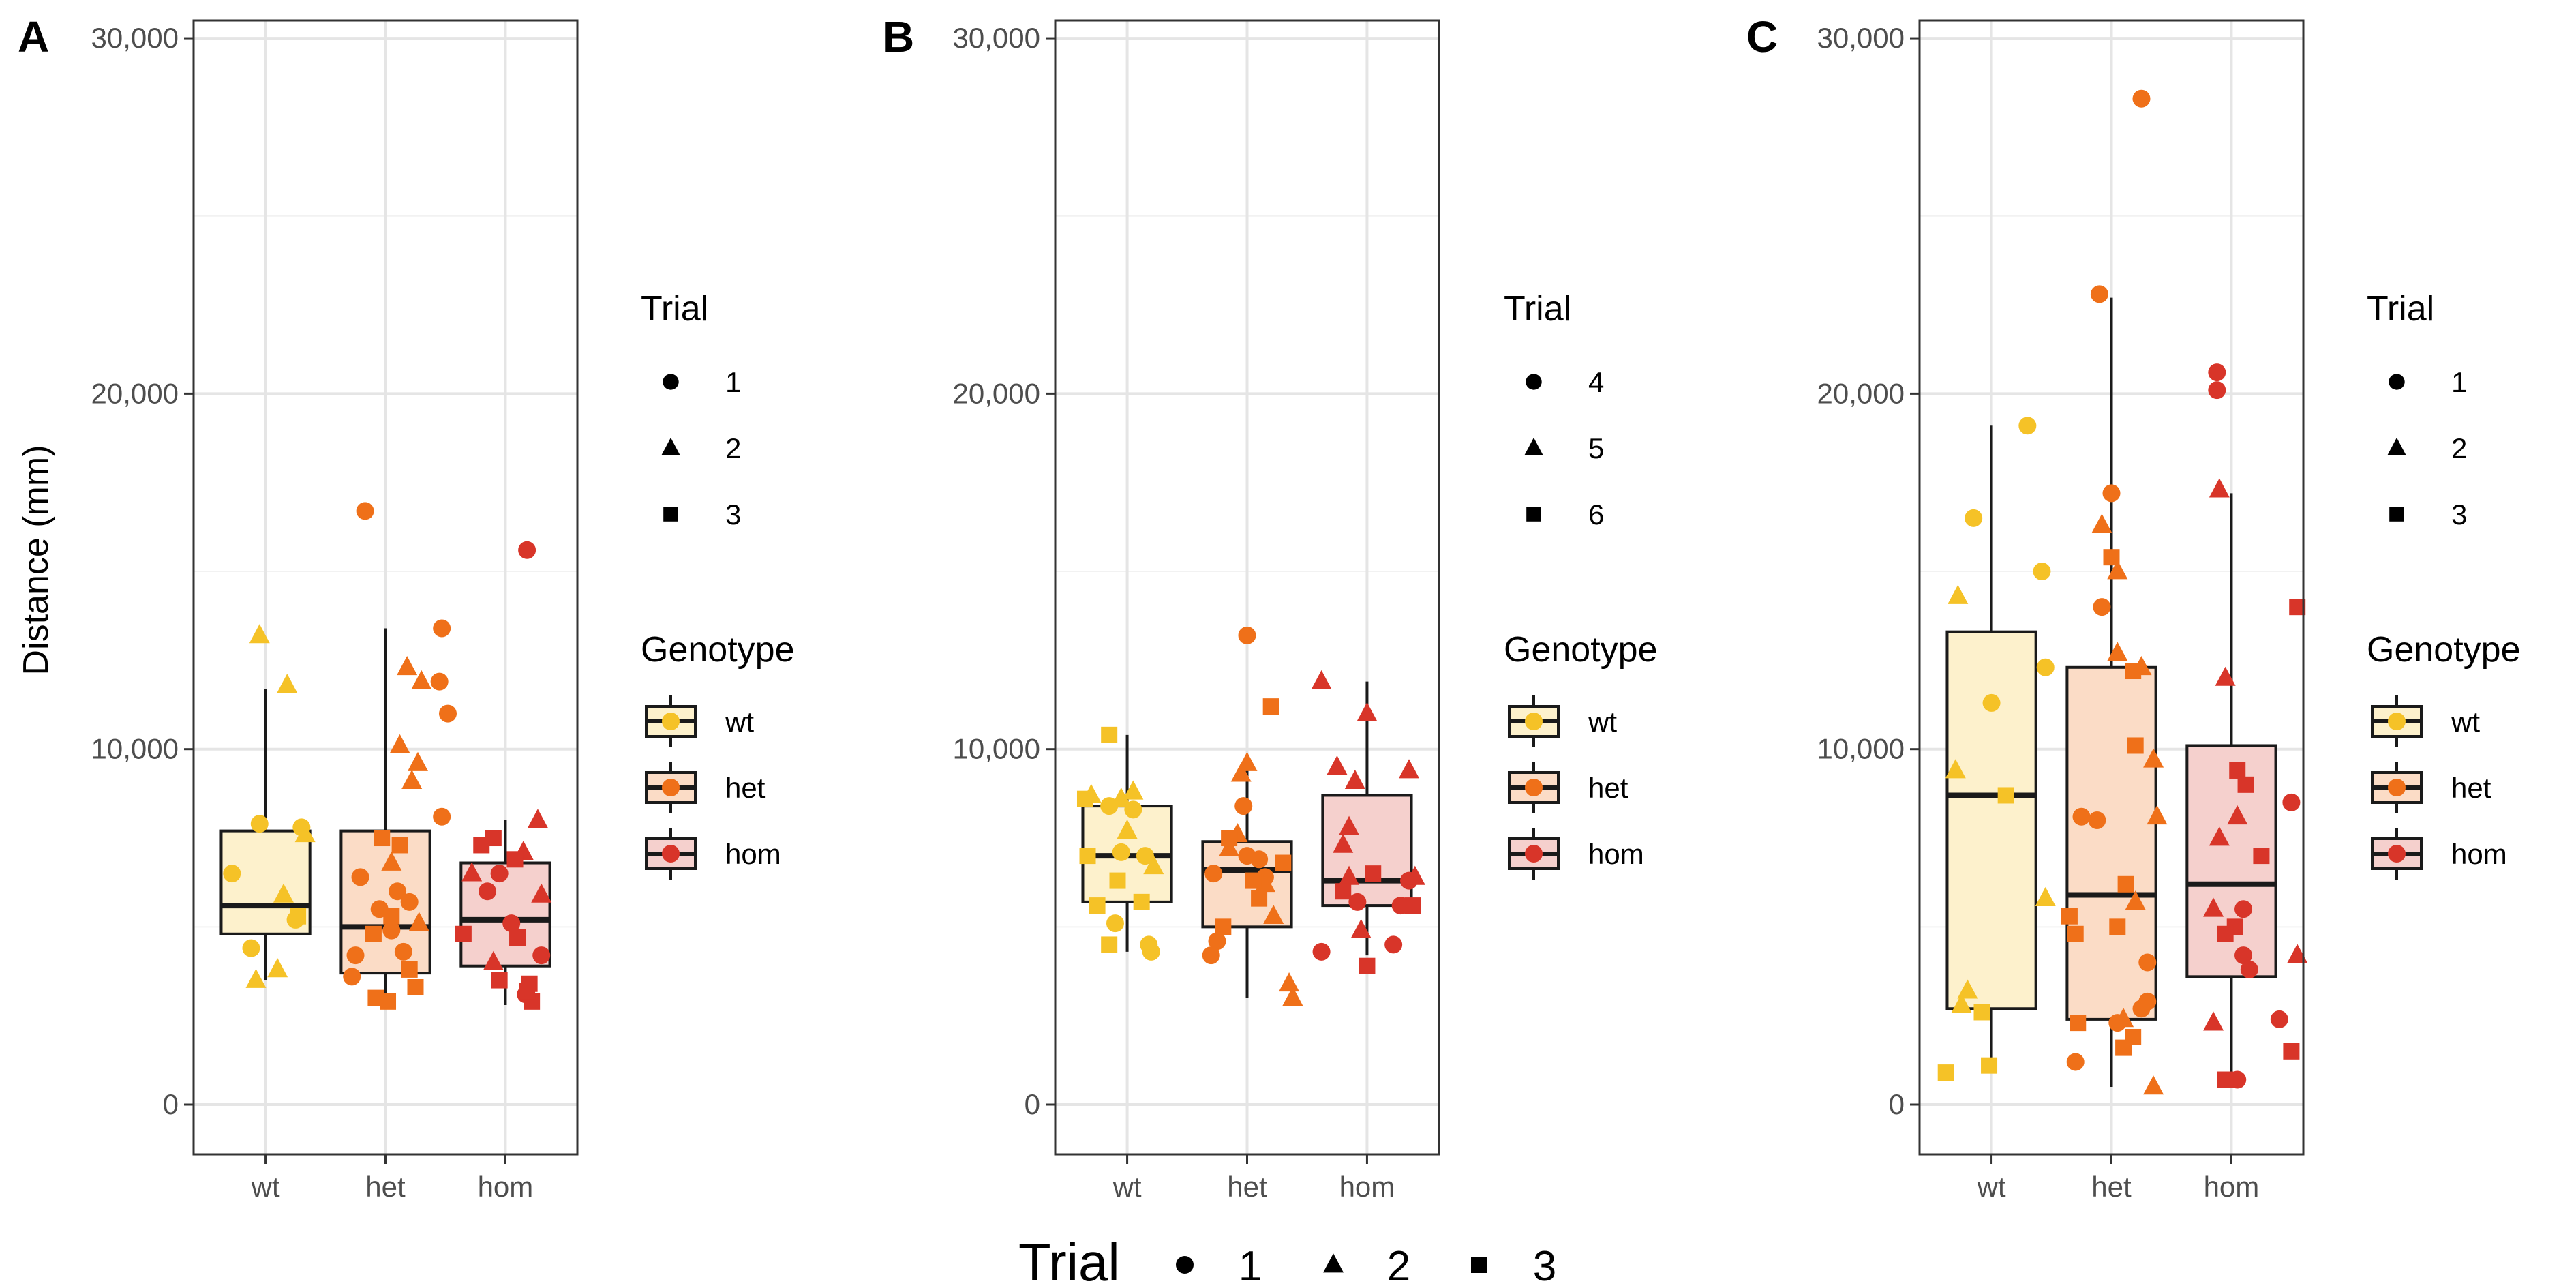  What do you see at coordinates (1596, 448) in the screenshot?
I see `legend-trial-label: 5` at bounding box center [1596, 448].